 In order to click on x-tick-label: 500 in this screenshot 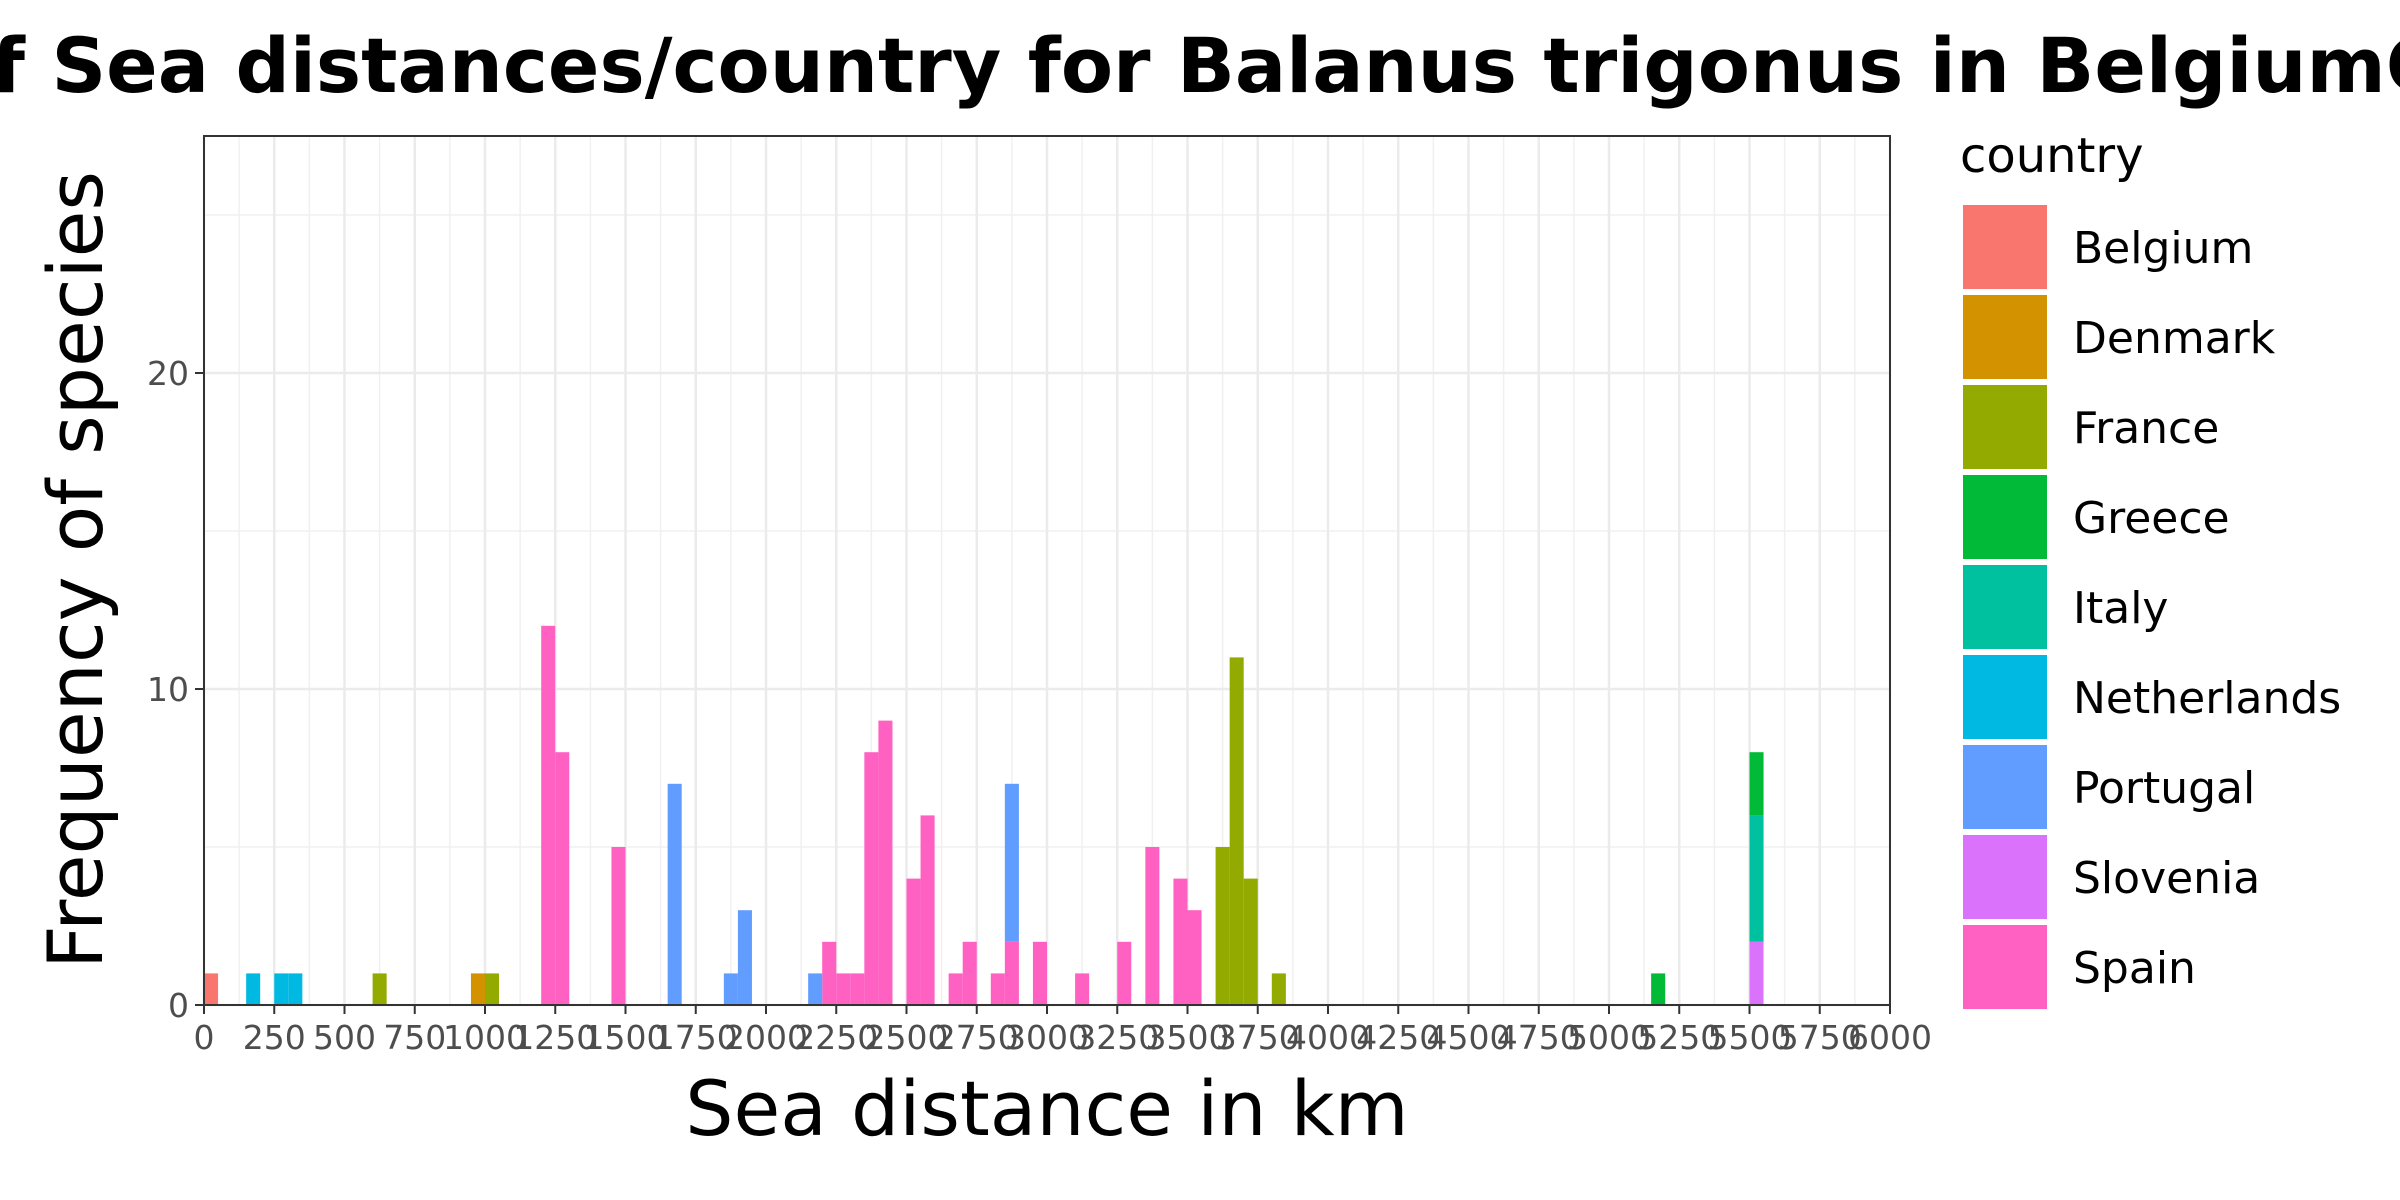, I will do `click(344, 1037)`.